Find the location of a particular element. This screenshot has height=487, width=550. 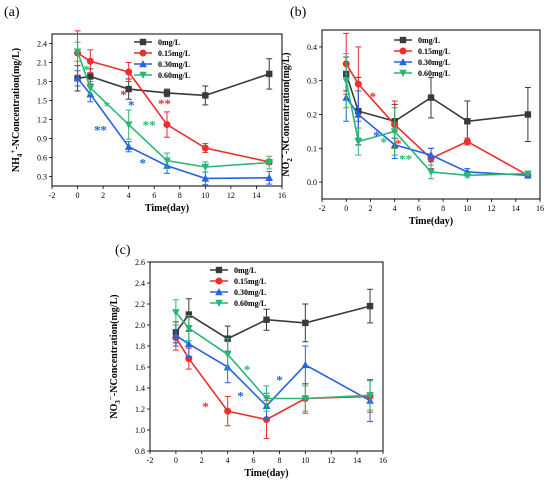

y-tick-label: 1.5 is located at coordinates (42, 101).